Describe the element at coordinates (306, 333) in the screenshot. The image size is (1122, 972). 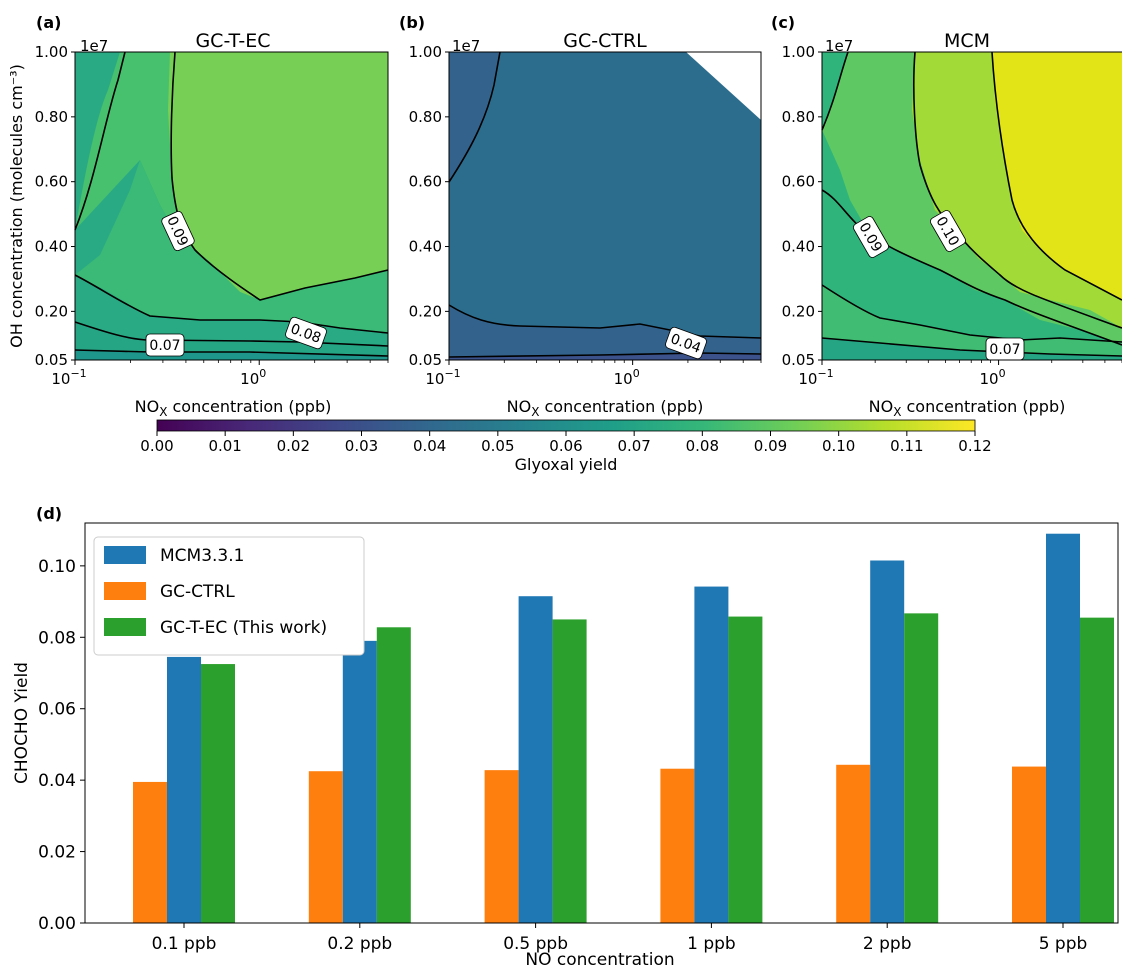
I see `panel-a-contour-label: 0.08` at that location.